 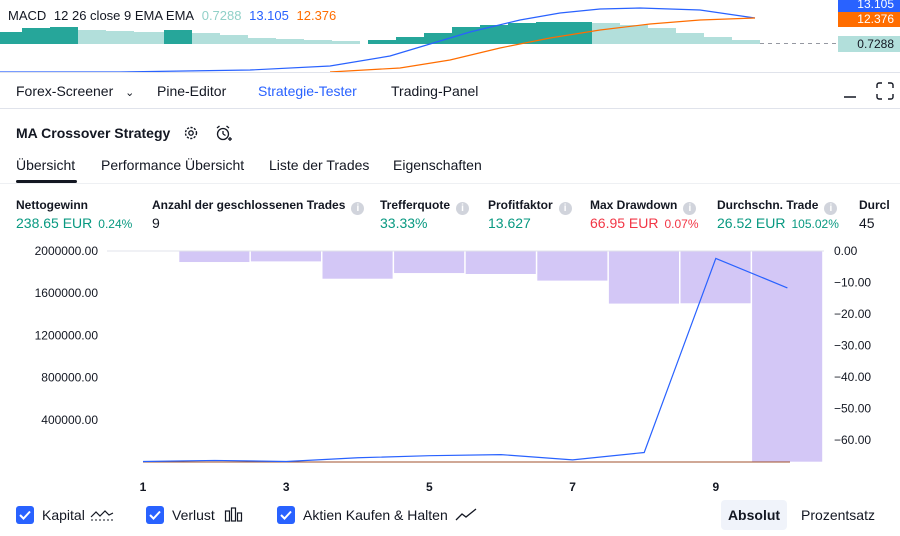 I want to click on macd-plot, so click(x=418, y=39).